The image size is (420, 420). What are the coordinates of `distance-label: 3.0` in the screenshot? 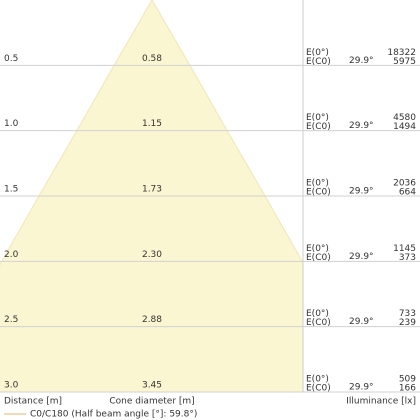 It's located at (11, 386).